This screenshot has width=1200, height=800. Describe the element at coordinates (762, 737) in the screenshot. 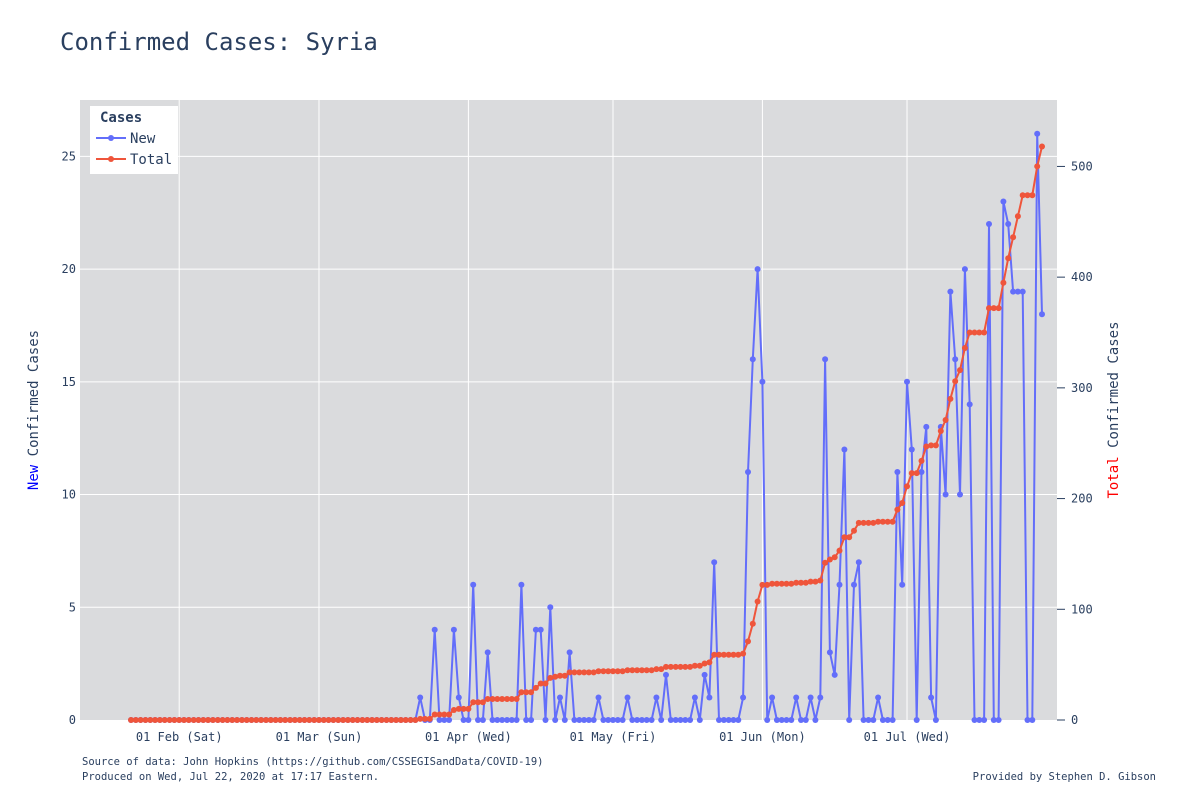

I see `x-tick-label: 01 Jun (Mon)` at that location.